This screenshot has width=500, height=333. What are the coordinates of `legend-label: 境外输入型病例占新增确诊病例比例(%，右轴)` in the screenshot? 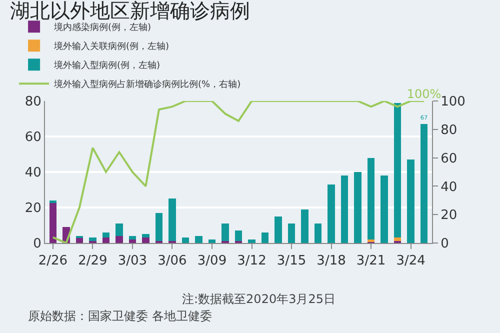 It's located at (147, 84).